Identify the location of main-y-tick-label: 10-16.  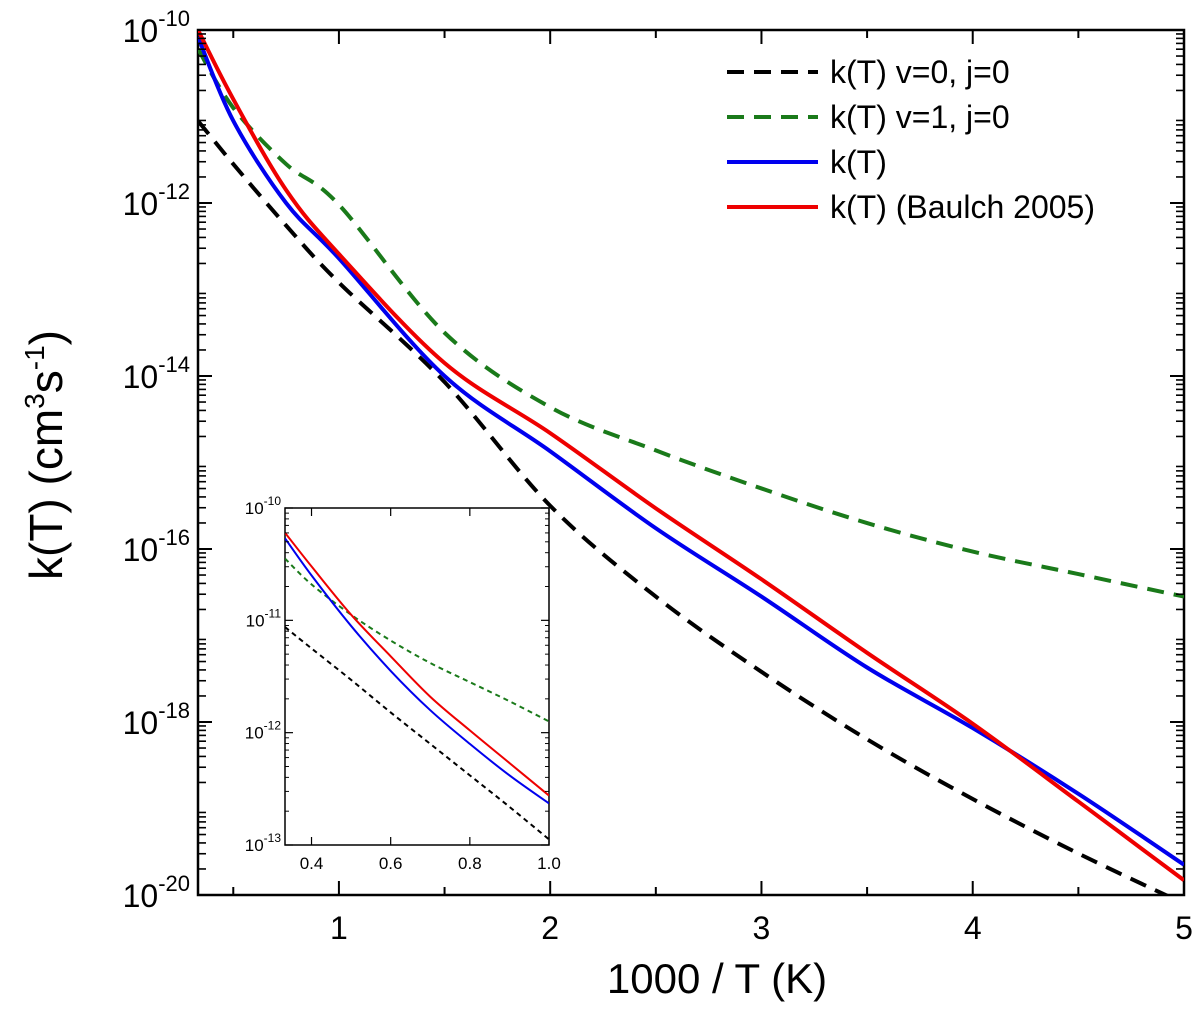
(156, 546).